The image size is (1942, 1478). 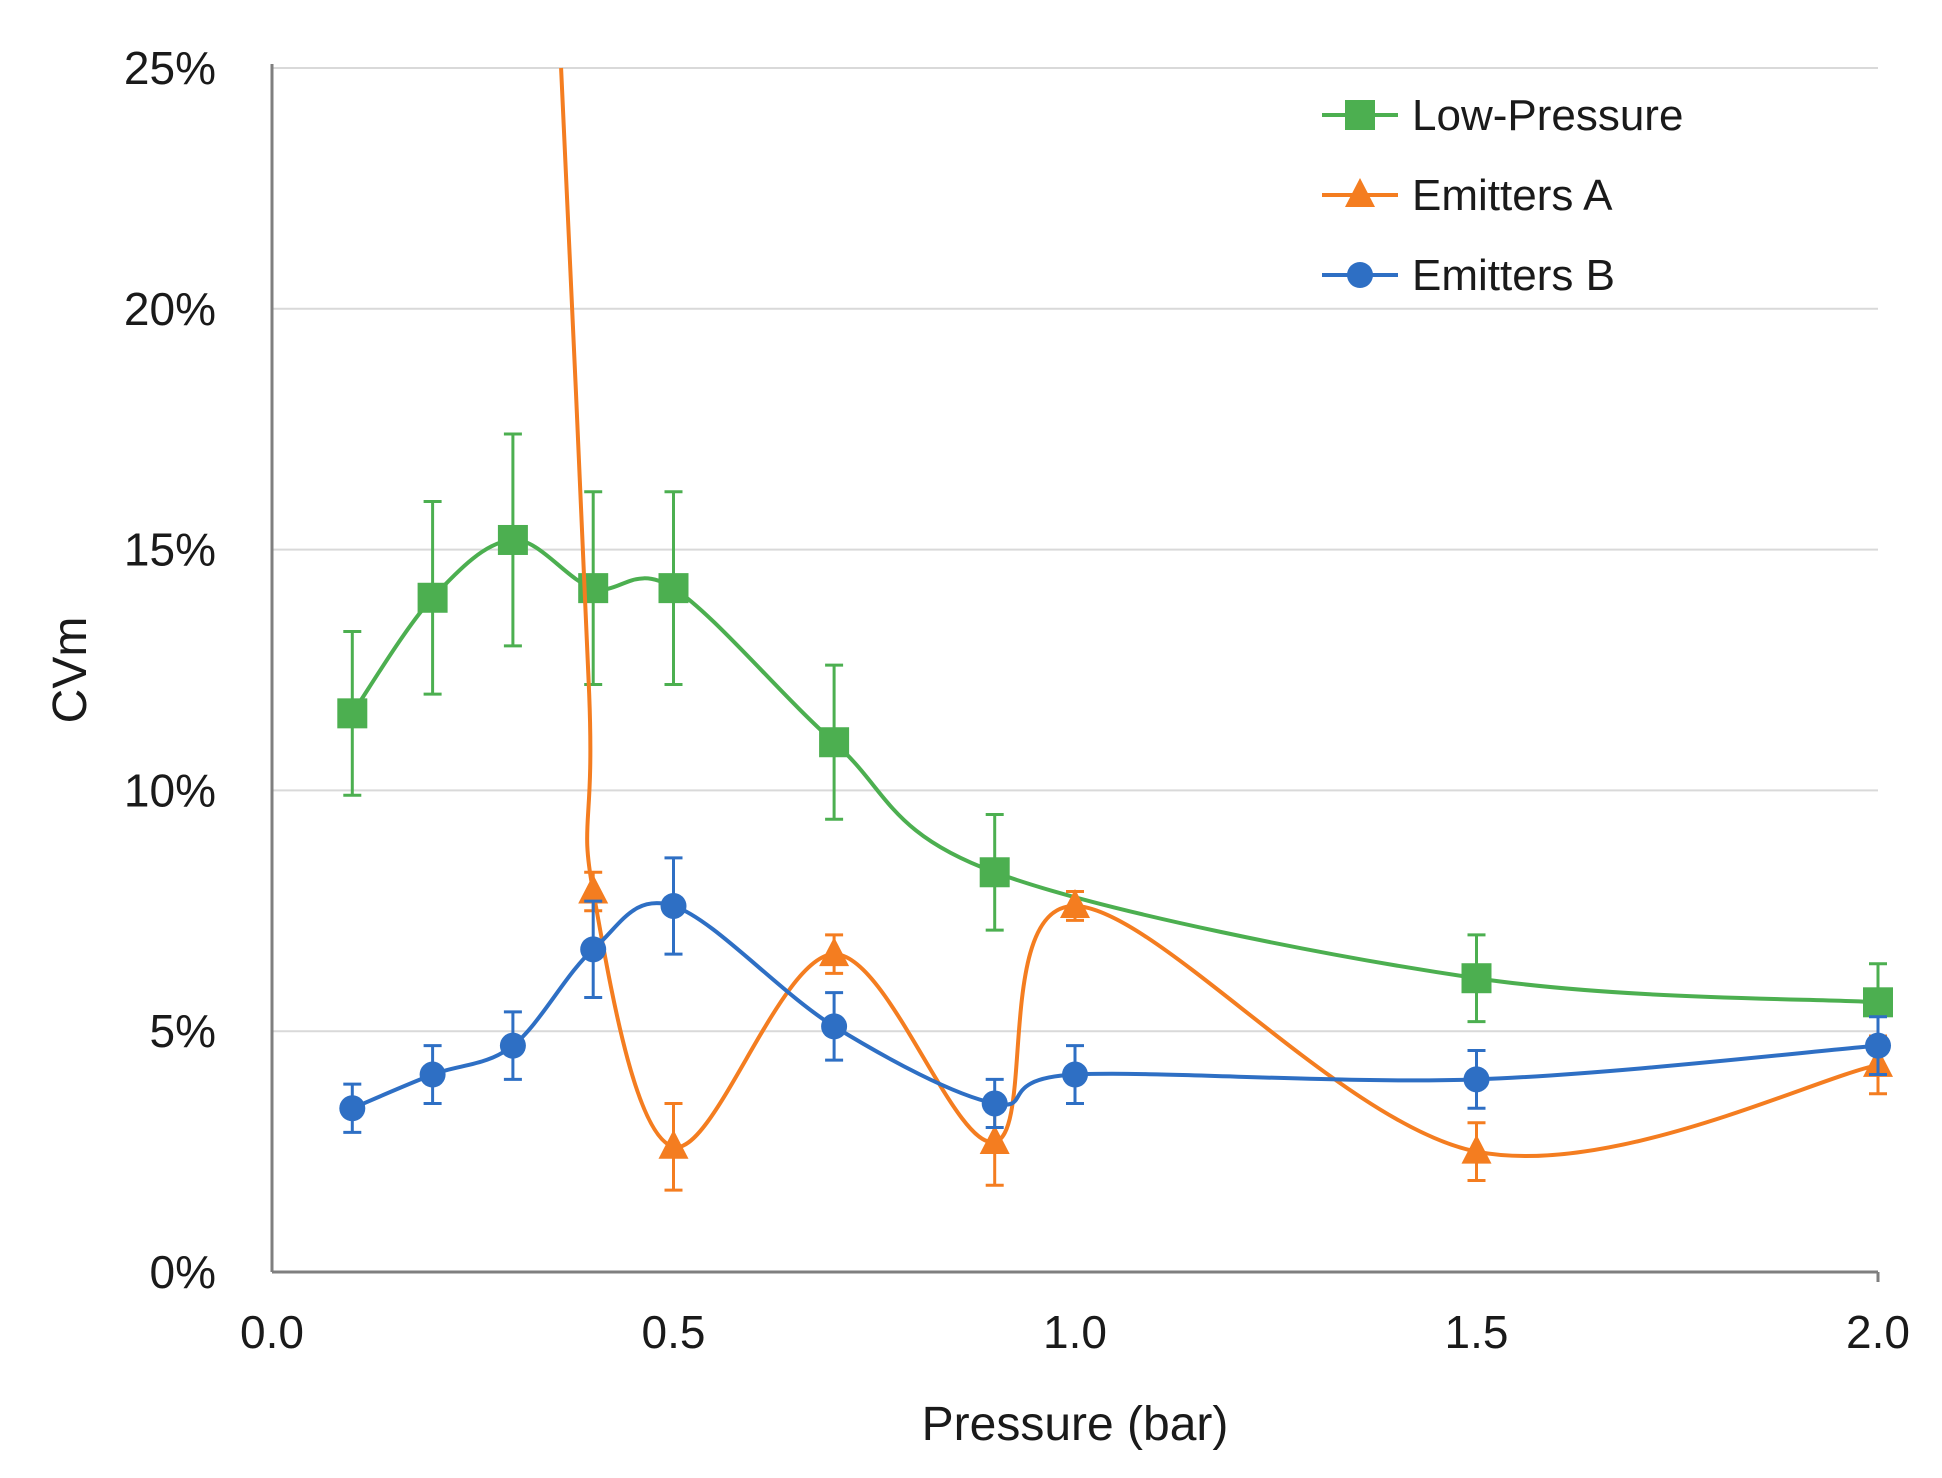 I want to click on y-tick-label: 0%, so click(x=183, y=1272).